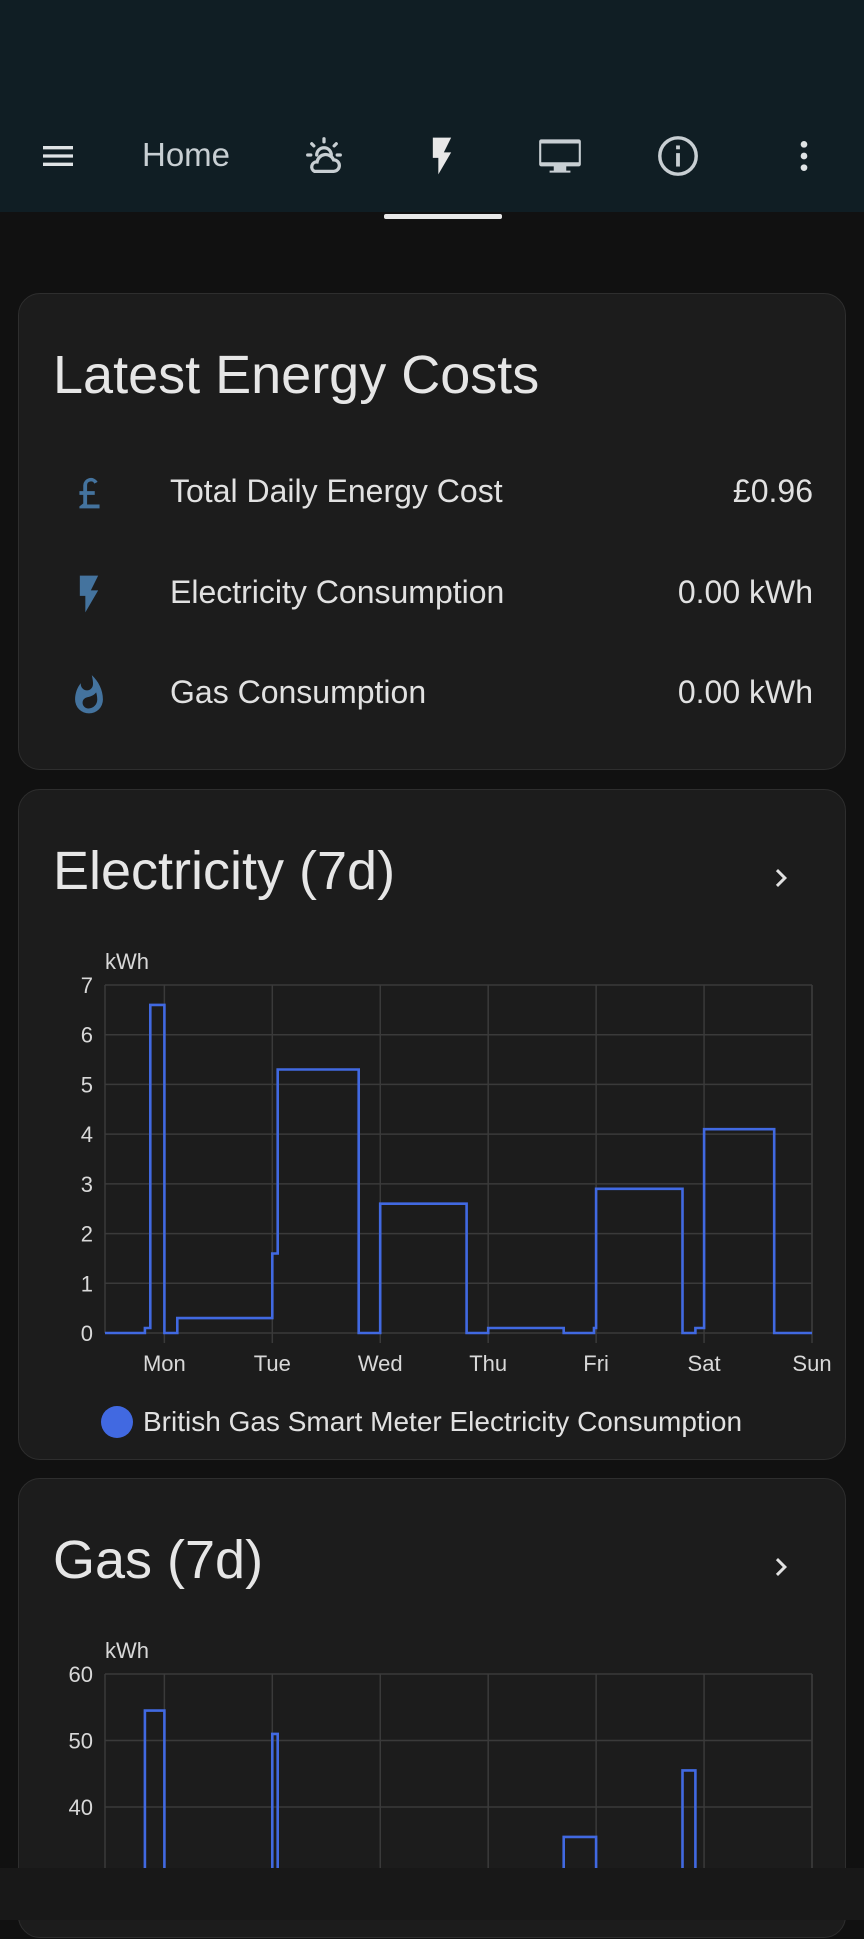 The height and width of the screenshot is (1939, 864). What do you see at coordinates (81, 1741) in the screenshot?
I see `y-tick-label: 50` at bounding box center [81, 1741].